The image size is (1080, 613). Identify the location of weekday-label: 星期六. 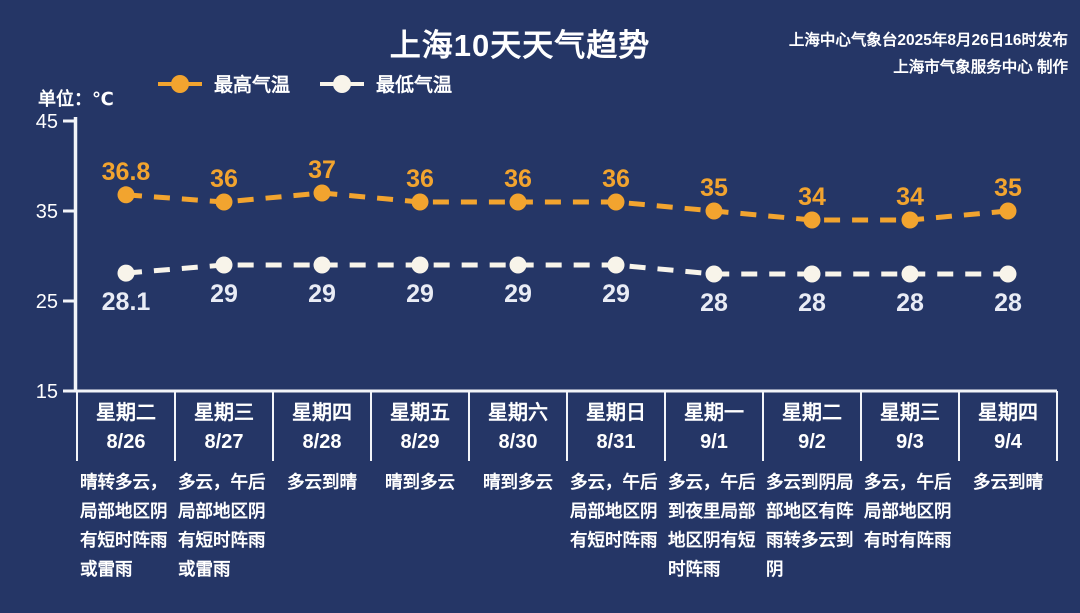
(518, 413).